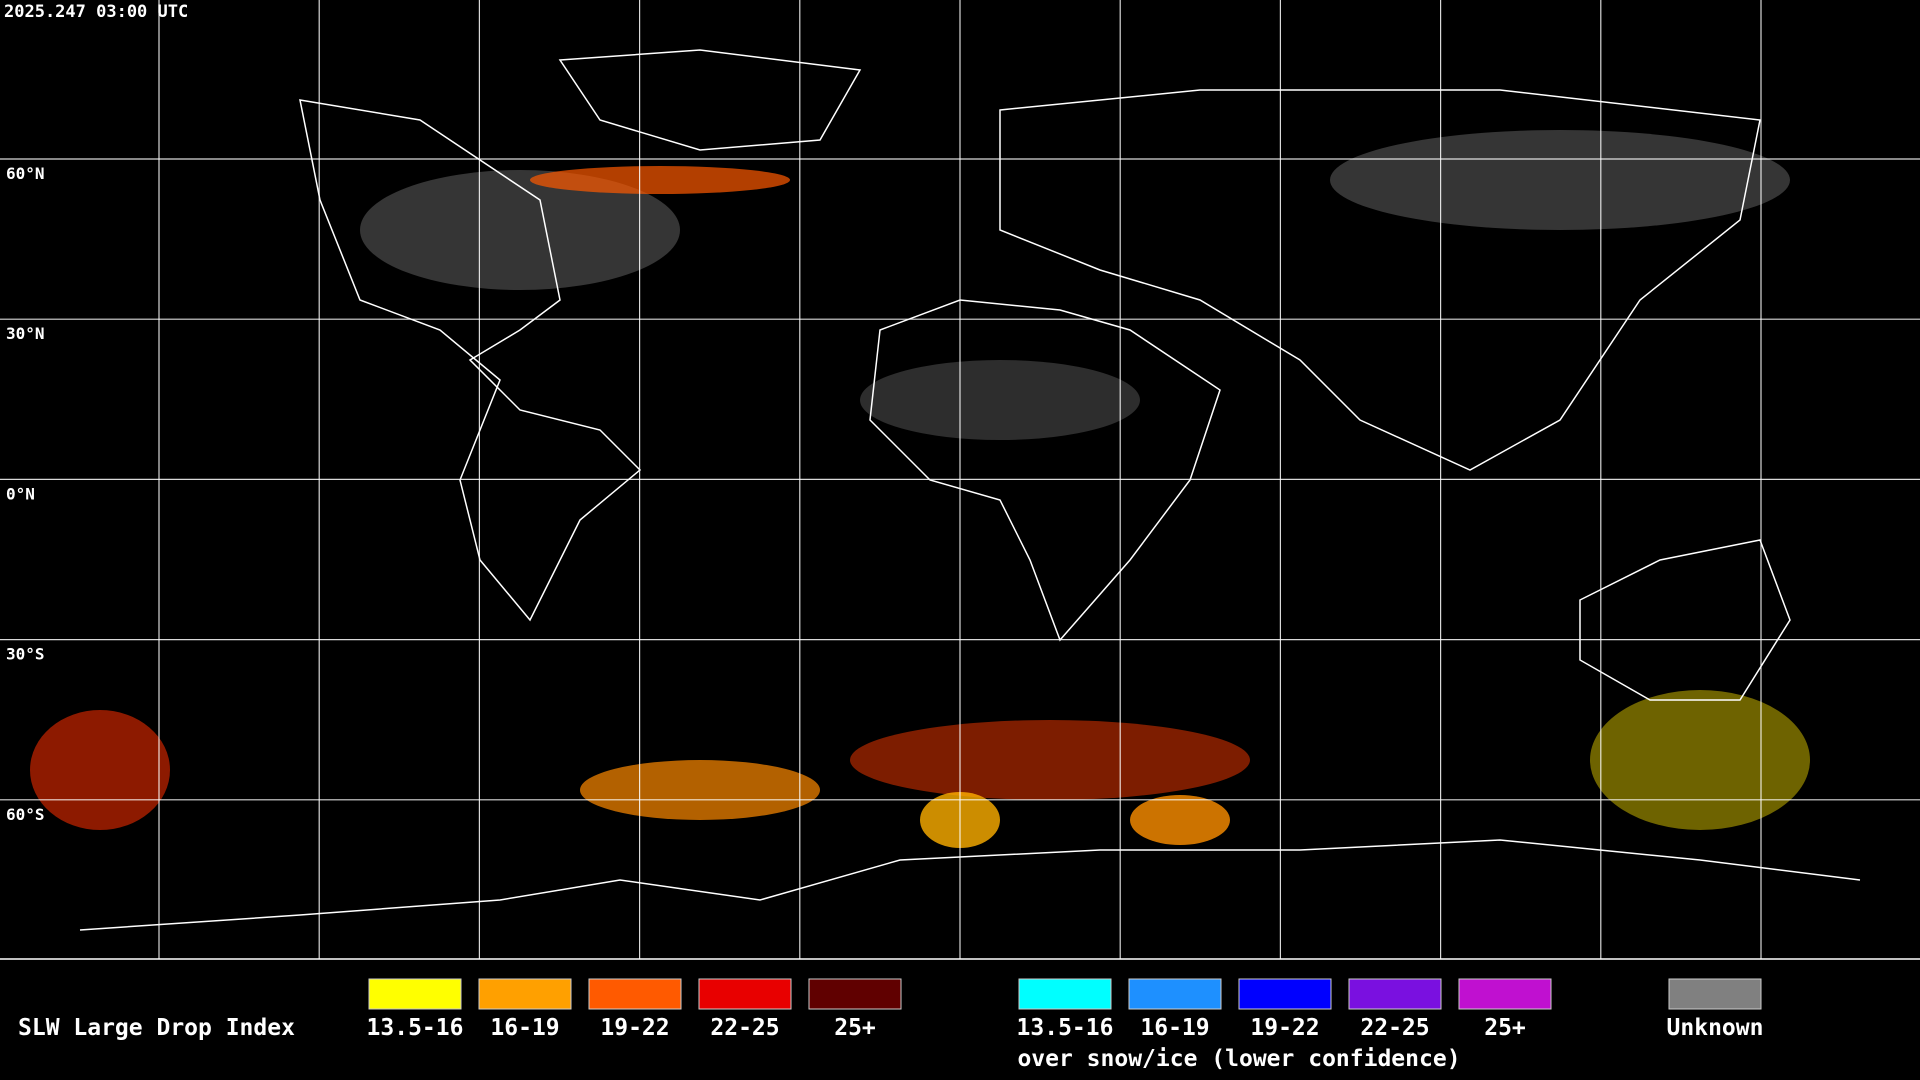 The width and height of the screenshot is (1920, 1080). What do you see at coordinates (25, 654) in the screenshot?
I see `latitude-label: 30°S` at bounding box center [25, 654].